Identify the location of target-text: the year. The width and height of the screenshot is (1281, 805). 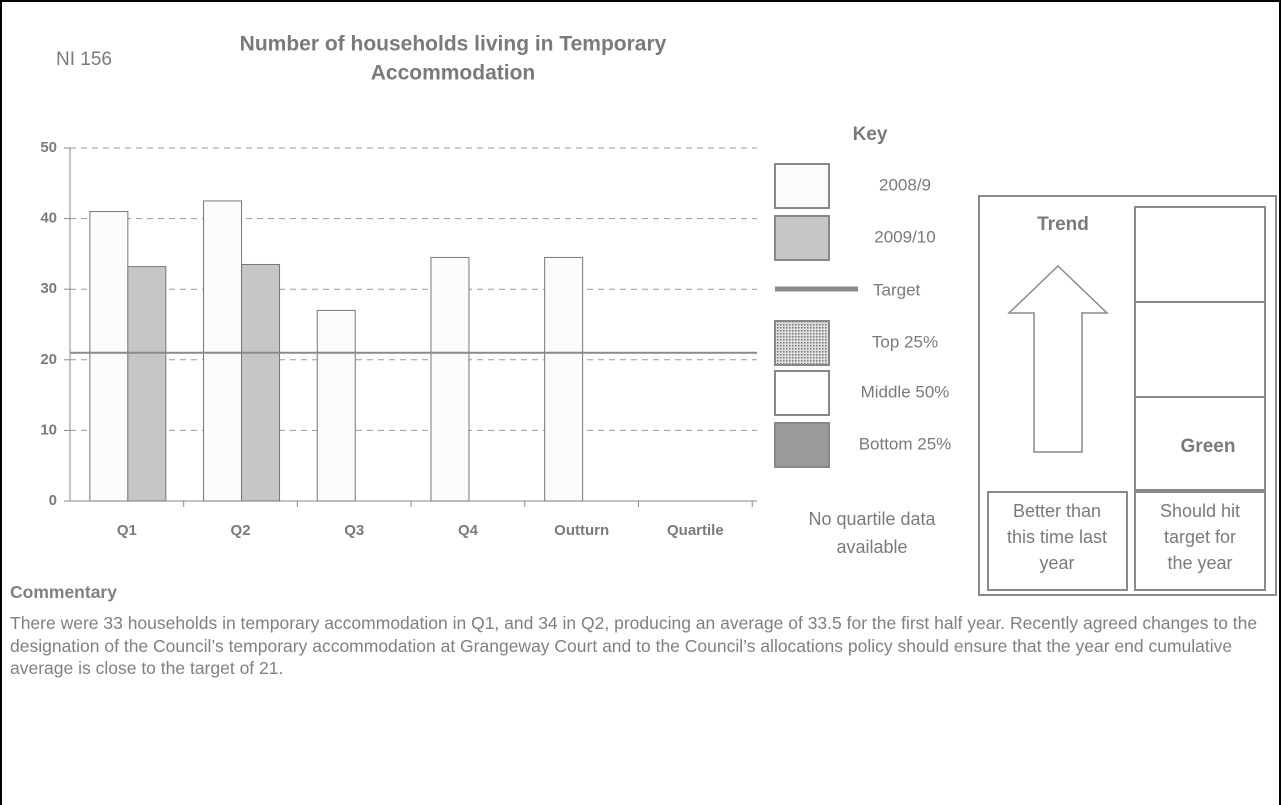
(1199, 563).